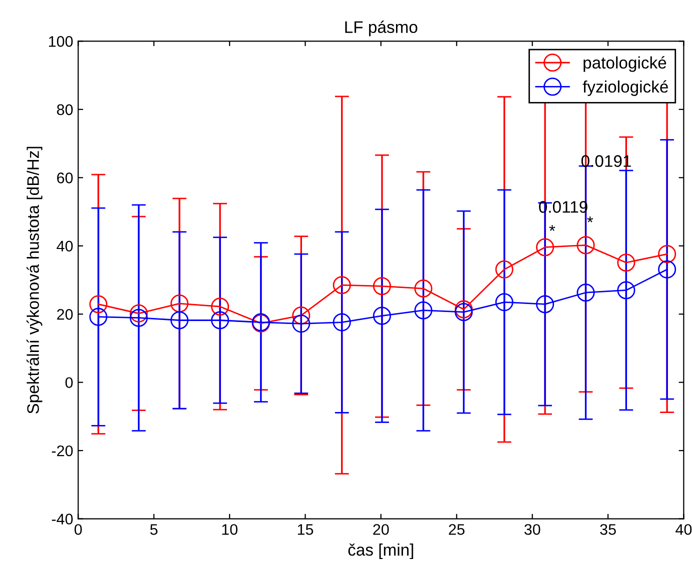  I want to click on x-tick-label: 0, so click(78, 529).